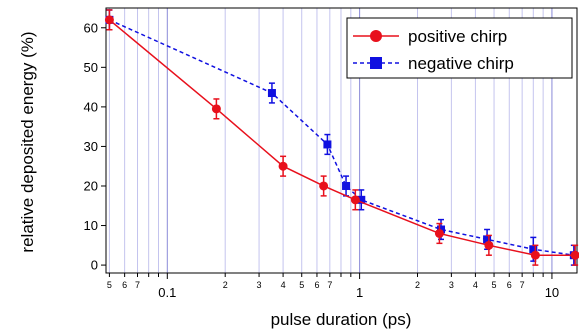 Image resolution: width=579 pixels, height=331 pixels. Describe the element at coordinates (91, 146) in the screenshot. I see `y-tick-label: 30` at that location.